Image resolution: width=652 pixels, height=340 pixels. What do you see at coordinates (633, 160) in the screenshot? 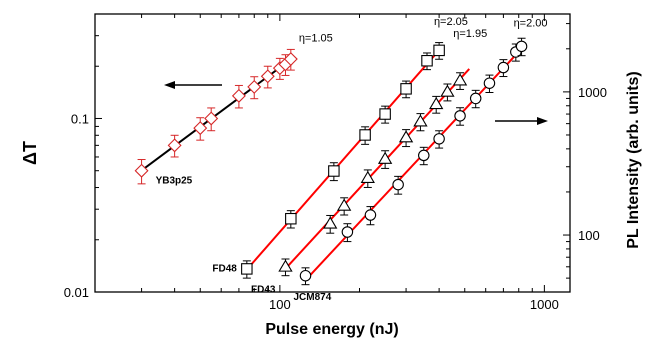
I see `y-axis-title-right: PL Intensity (arb. units)` at bounding box center [633, 160].